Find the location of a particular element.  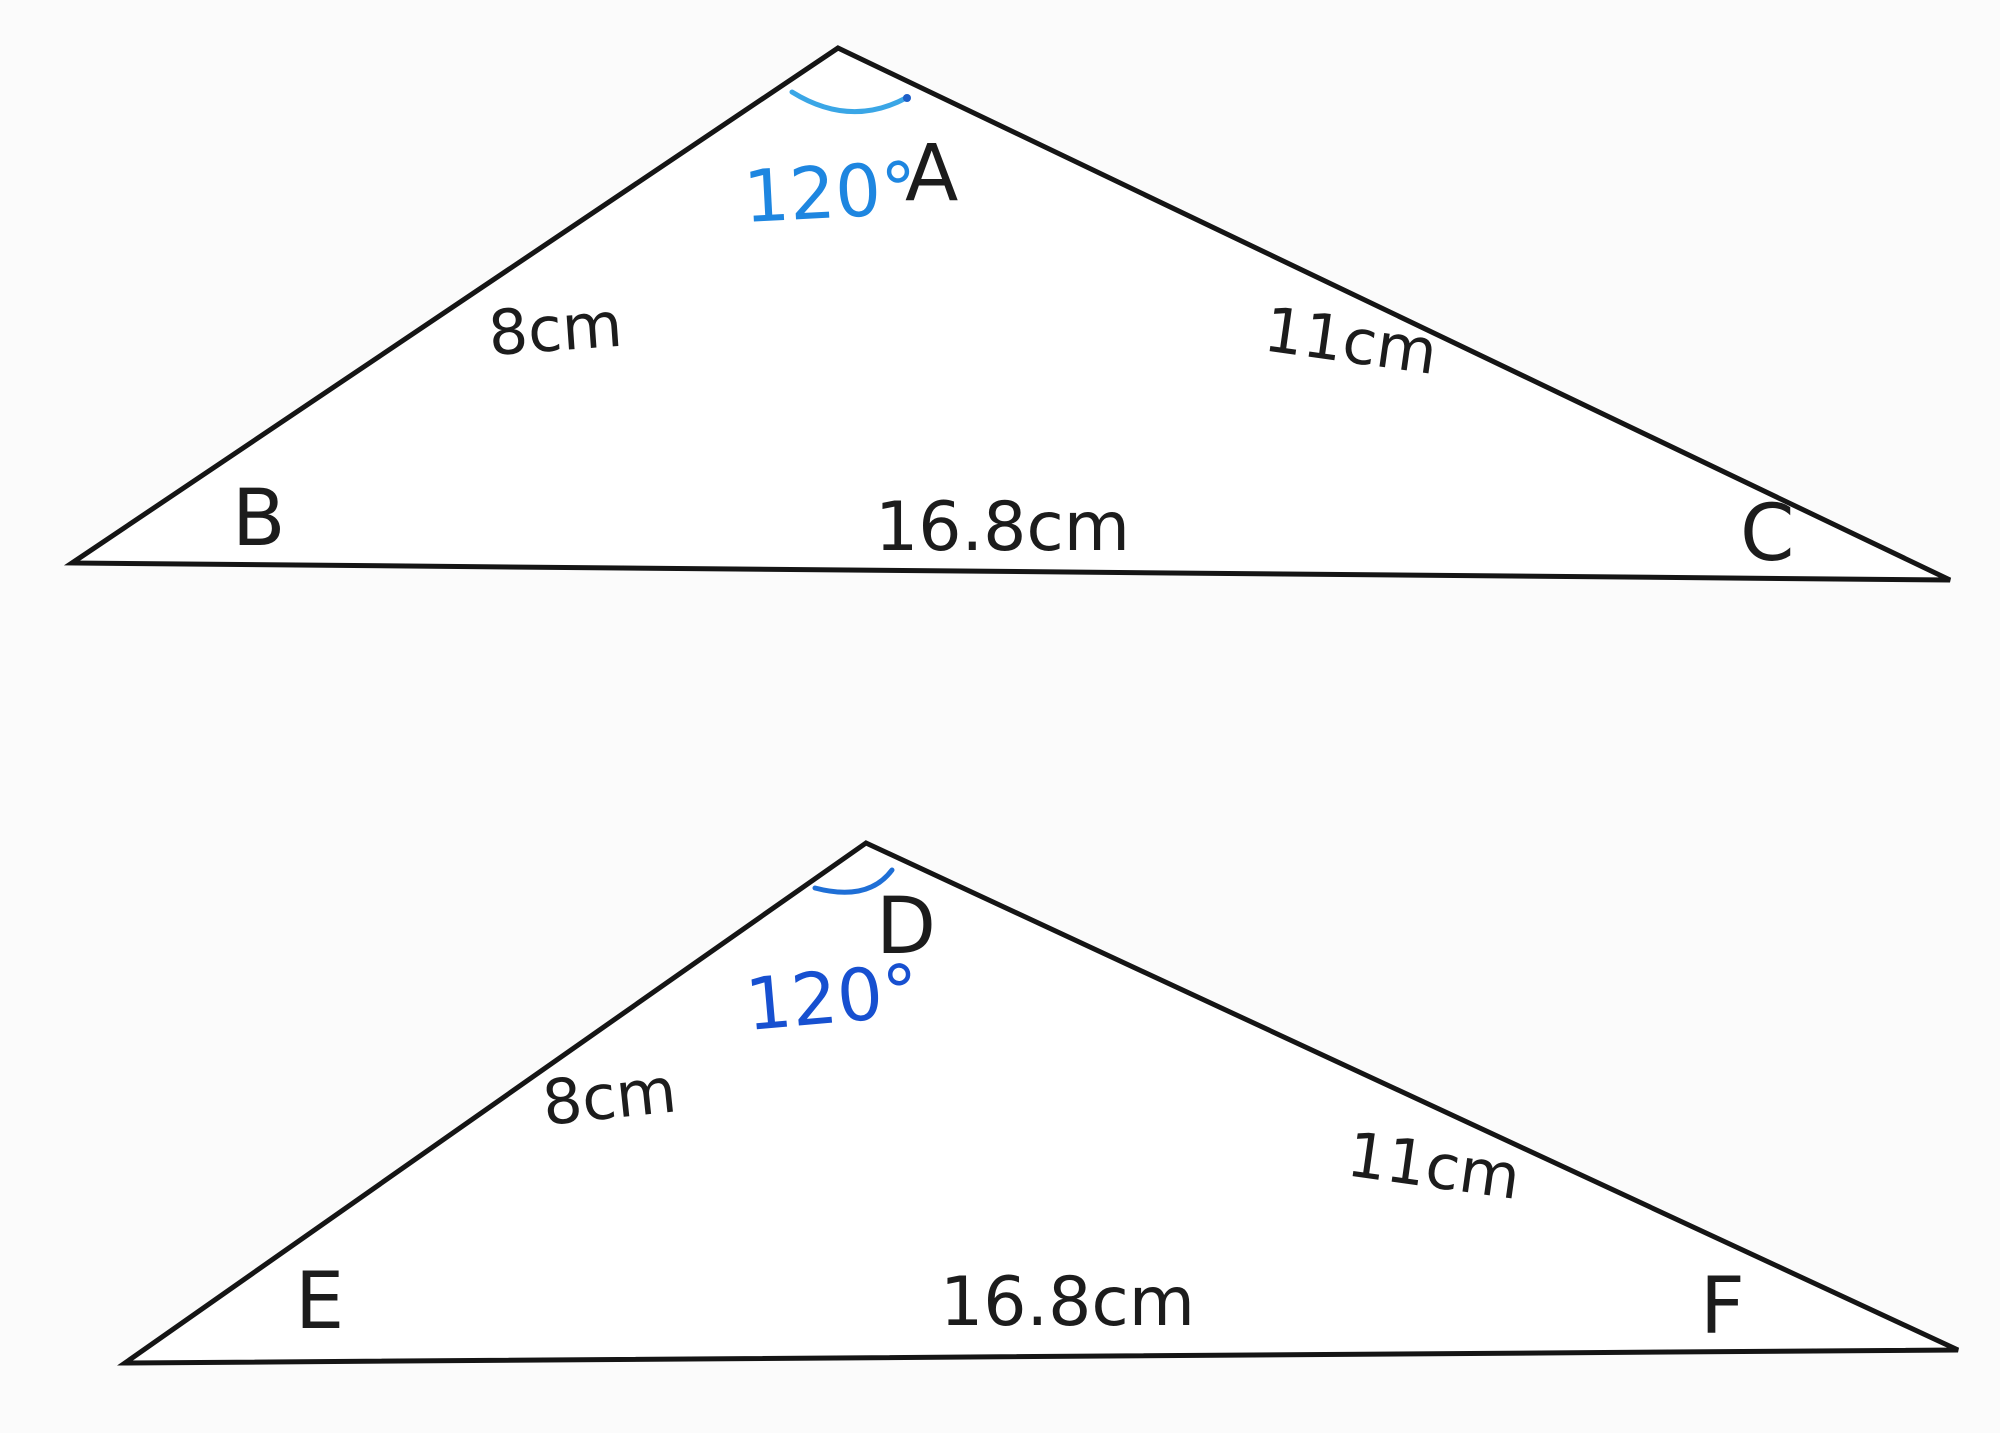

vertex-d-label: D is located at coordinates (906, 927).